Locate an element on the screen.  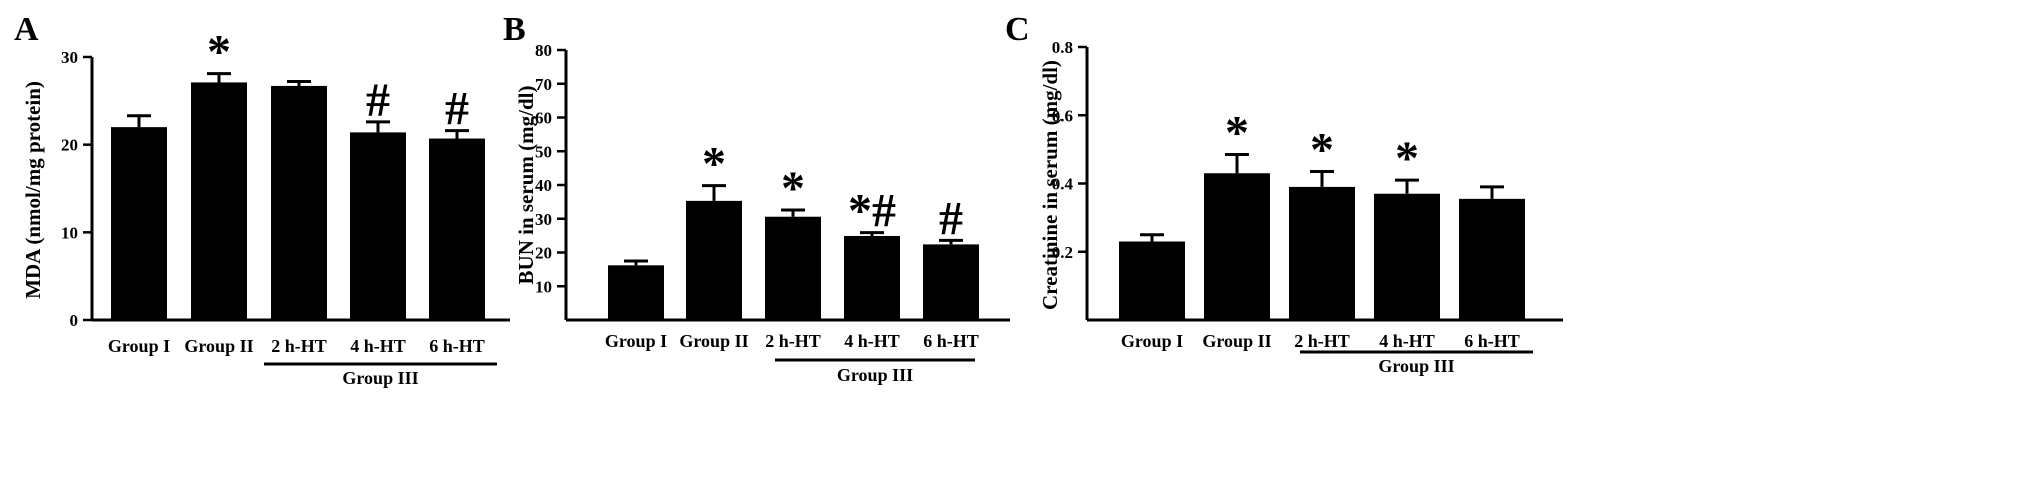
y-axis-label: MDA (nmol/mg protein) is located at coordinates (33, 190).